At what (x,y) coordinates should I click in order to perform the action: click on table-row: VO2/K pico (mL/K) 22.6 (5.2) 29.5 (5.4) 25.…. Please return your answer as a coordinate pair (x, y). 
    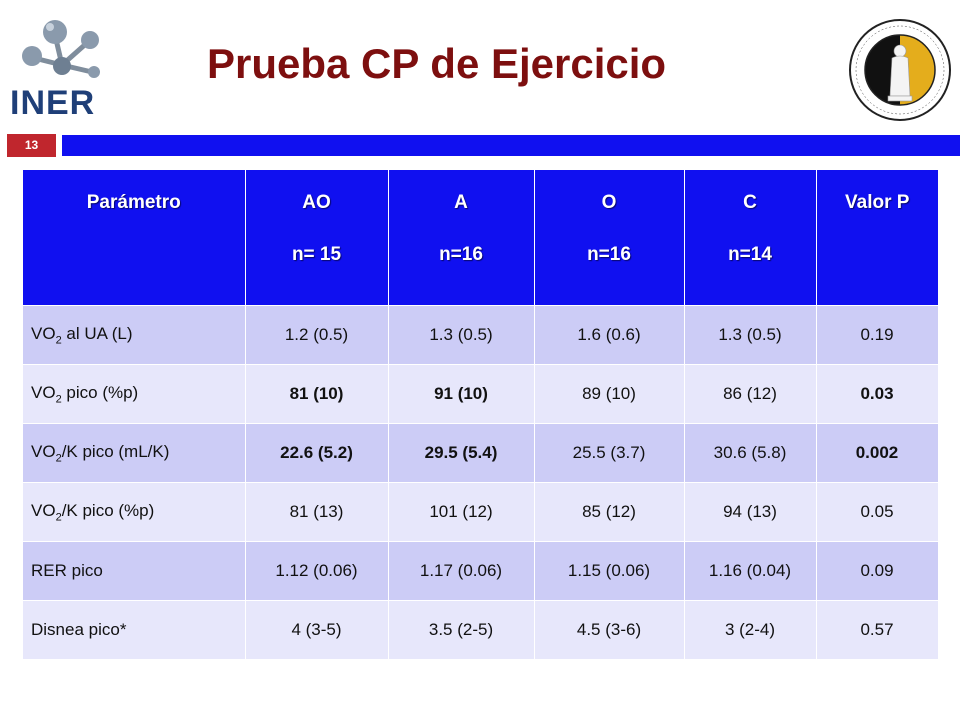
    Looking at the image, I should click on (481, 453).